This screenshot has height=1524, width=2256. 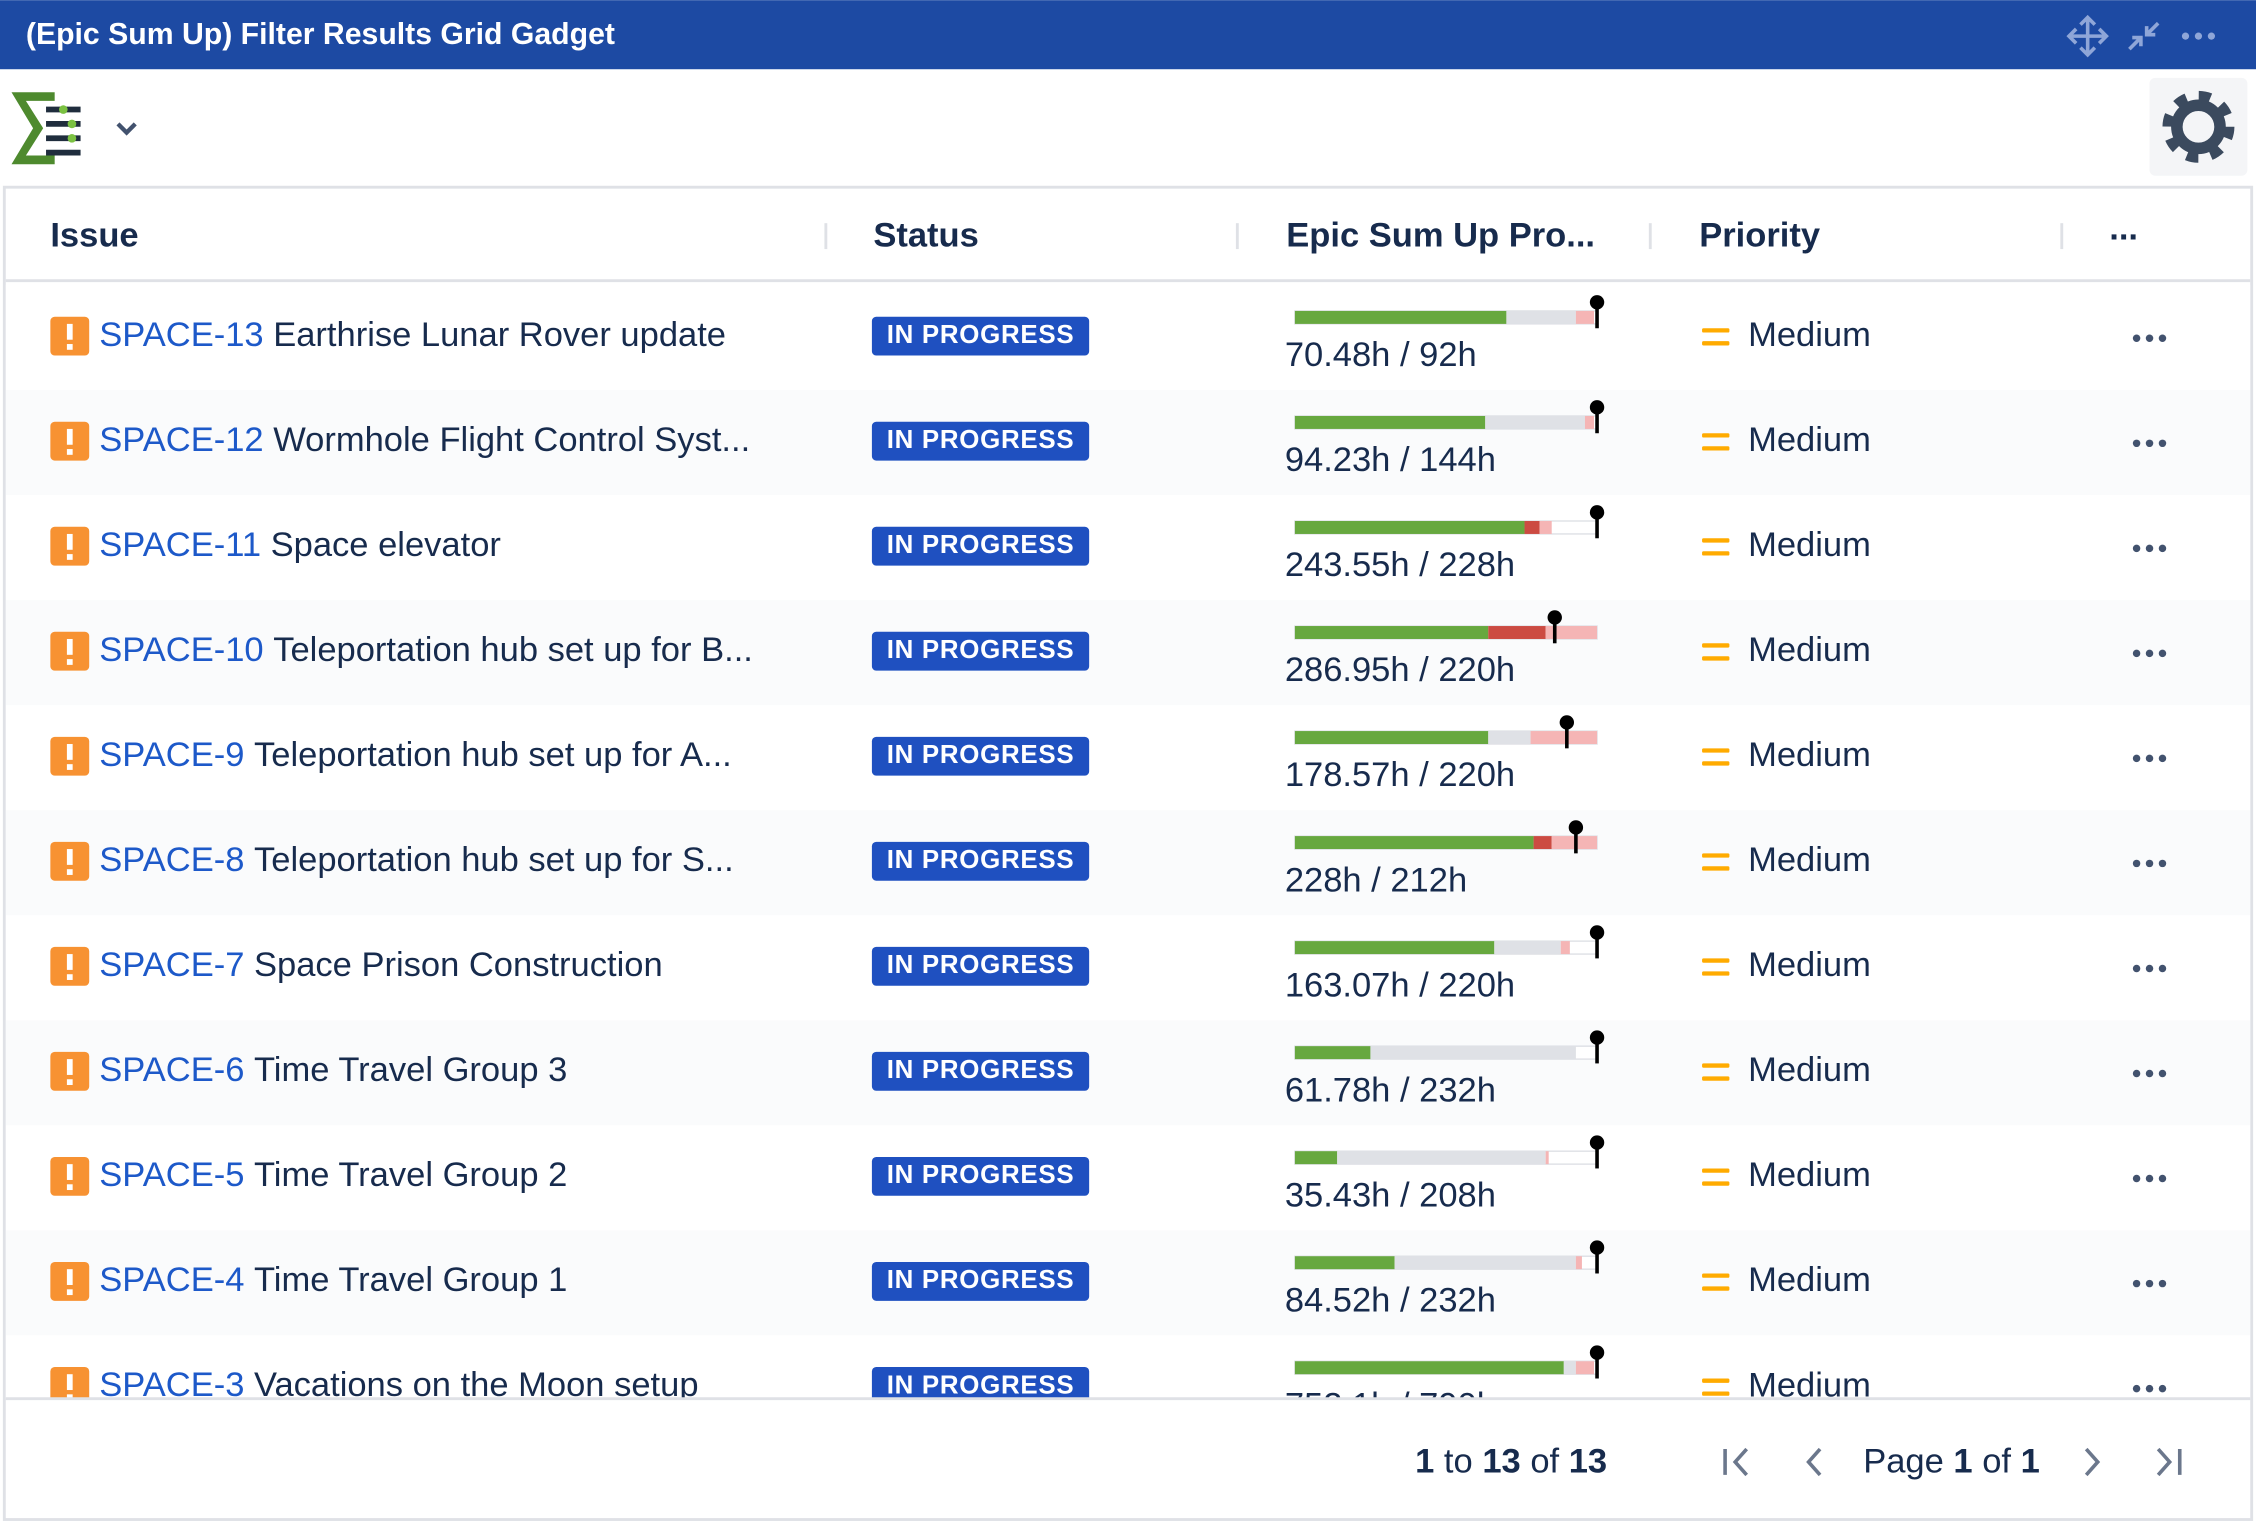 What do you see at coordinates (94, 236) in the screenshot?
I see `column-header: Issue` at bounding box center [94, 236].